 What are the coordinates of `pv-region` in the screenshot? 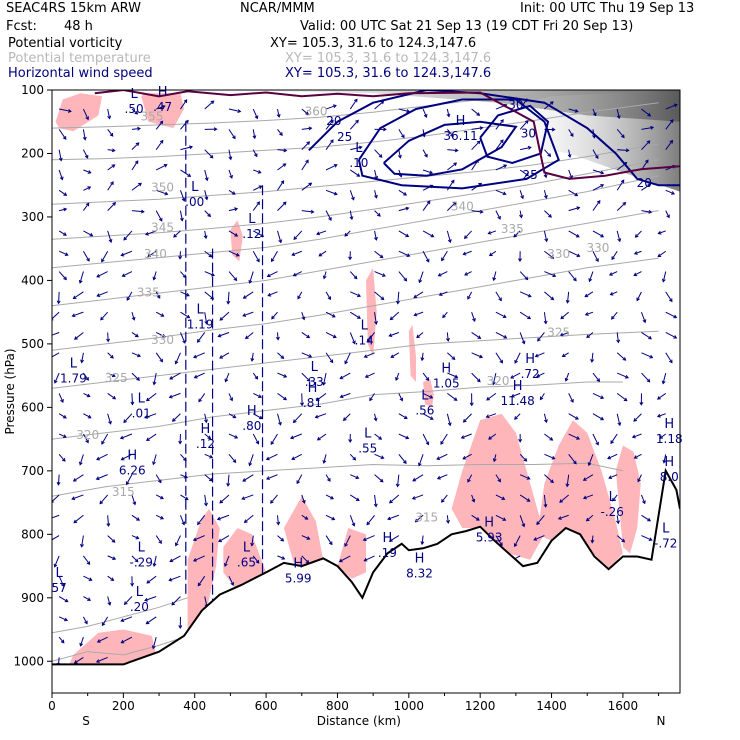 It's located at (78, 112).